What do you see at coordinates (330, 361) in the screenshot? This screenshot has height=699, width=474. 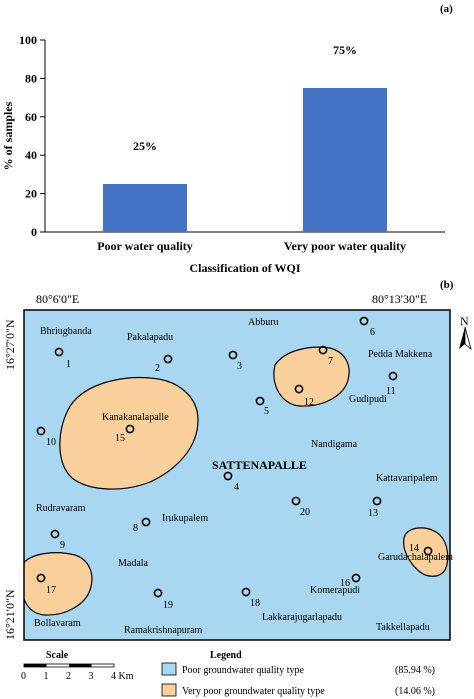 I see `sample-site-label: 7` at bounding box center [330, 361].